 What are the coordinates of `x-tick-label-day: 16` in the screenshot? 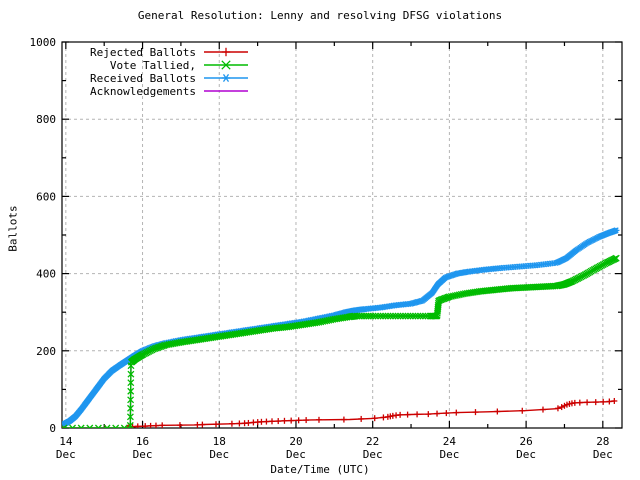 It's located at (142, 441).